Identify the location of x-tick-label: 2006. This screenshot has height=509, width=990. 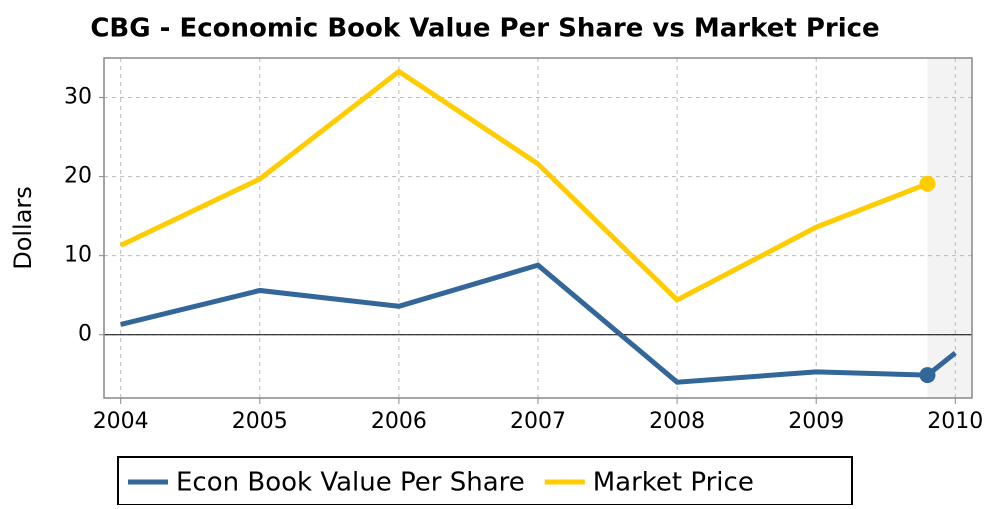
(399, 421).